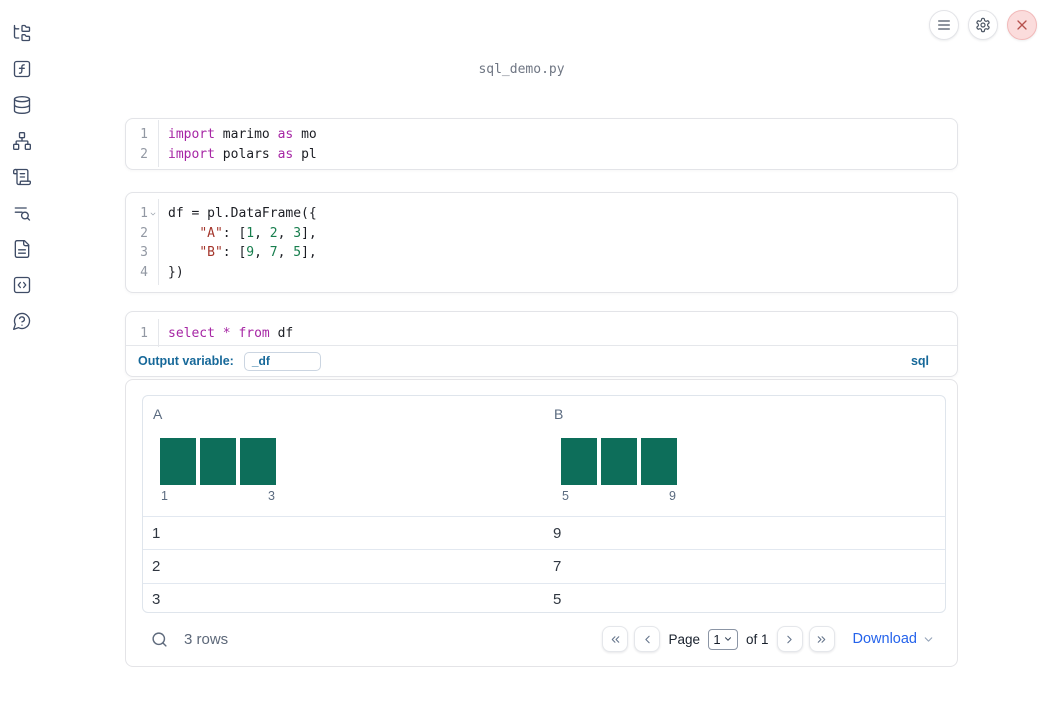 The width and height of the screenshot is (1043, 713). I want to click on page-select: 1, so click(722, 639).